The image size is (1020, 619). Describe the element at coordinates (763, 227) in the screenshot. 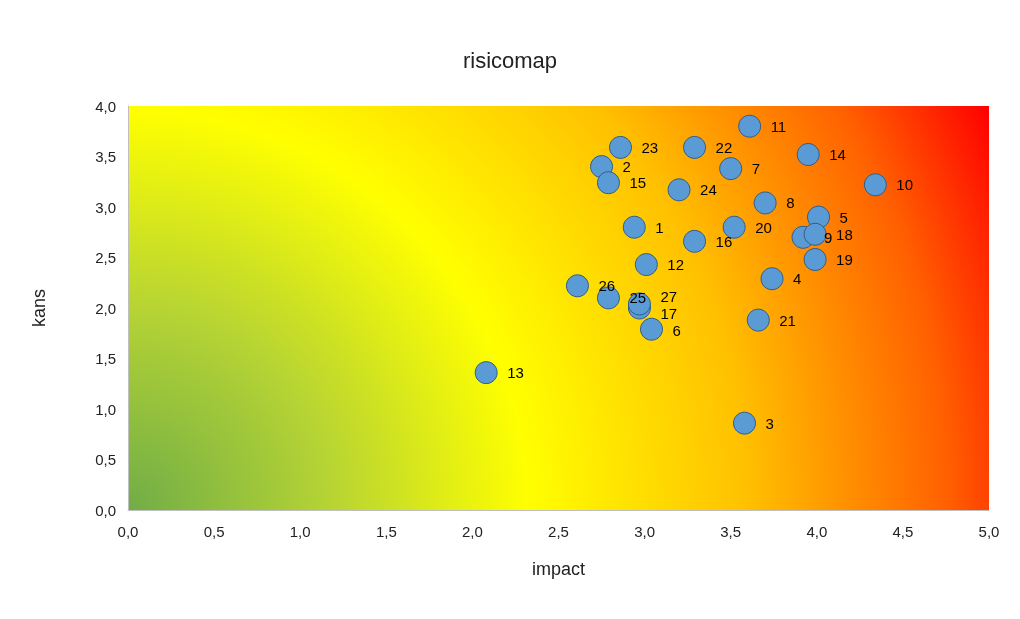

I see `annotation: 20` at that location.